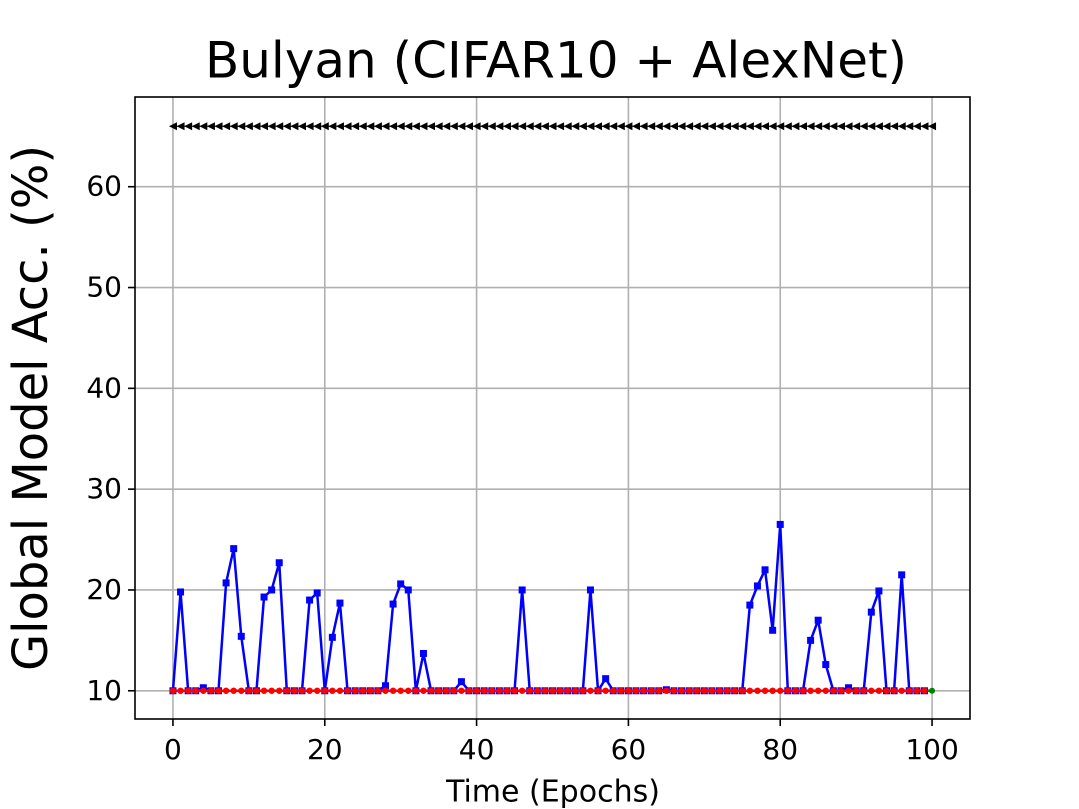  What do you see at coordinates (104, 287) in the screenshot?
I see `y-tick-label: 50` at bounding box center [104, 287].